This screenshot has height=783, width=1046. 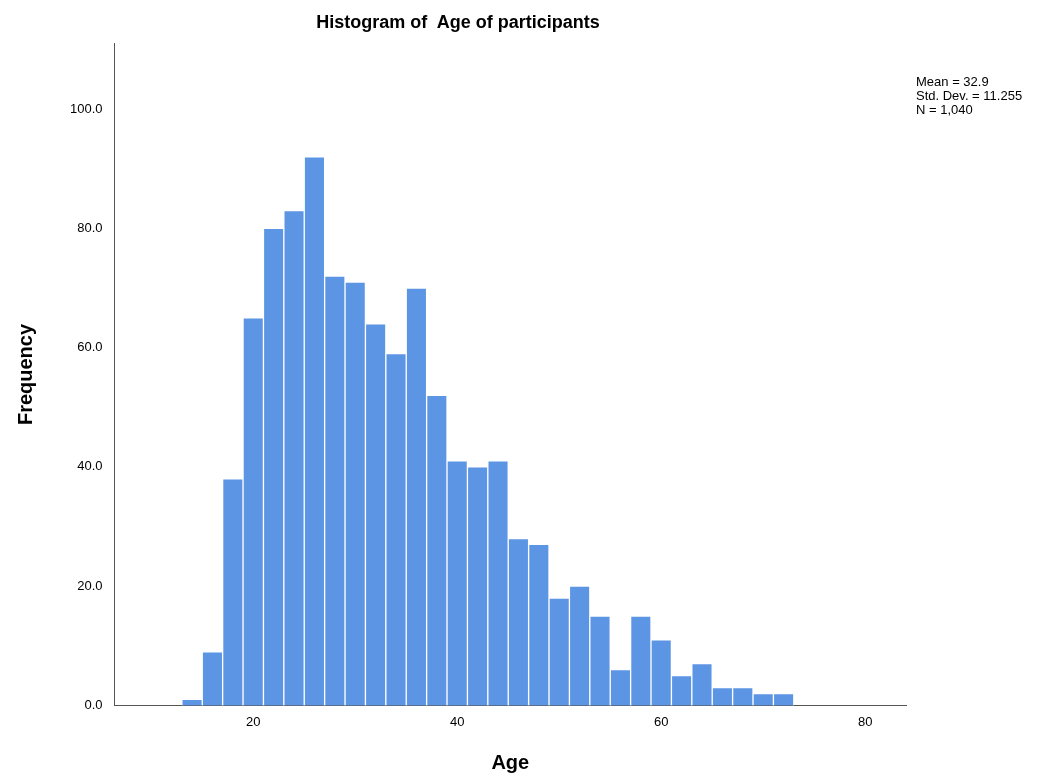 I want to click on y-tick-label: 100.0, so click(x=86, y=108).